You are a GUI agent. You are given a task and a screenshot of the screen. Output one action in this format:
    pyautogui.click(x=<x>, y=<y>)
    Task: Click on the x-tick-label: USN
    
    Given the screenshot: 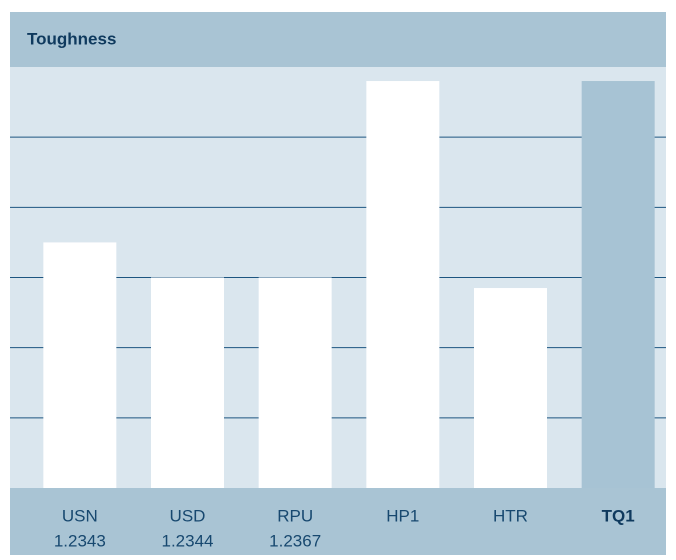 What is the action you would take?
    pyautogui.click(x=80, y=515)
    